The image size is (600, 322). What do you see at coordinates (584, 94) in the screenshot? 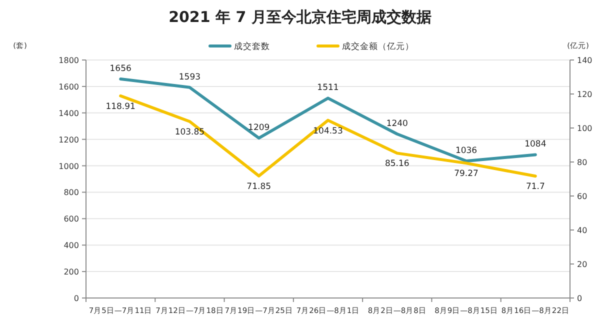
I see `y2-tick-label: 120` at bounding box center [584, 94].